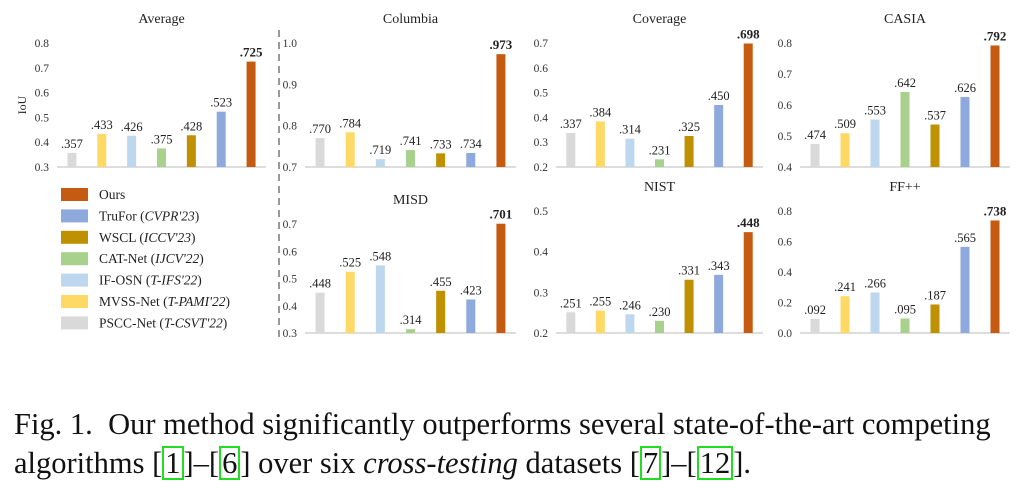 This screenshot has height=493, width=1028. I want to click on data-label: .626, so click(965, 88).